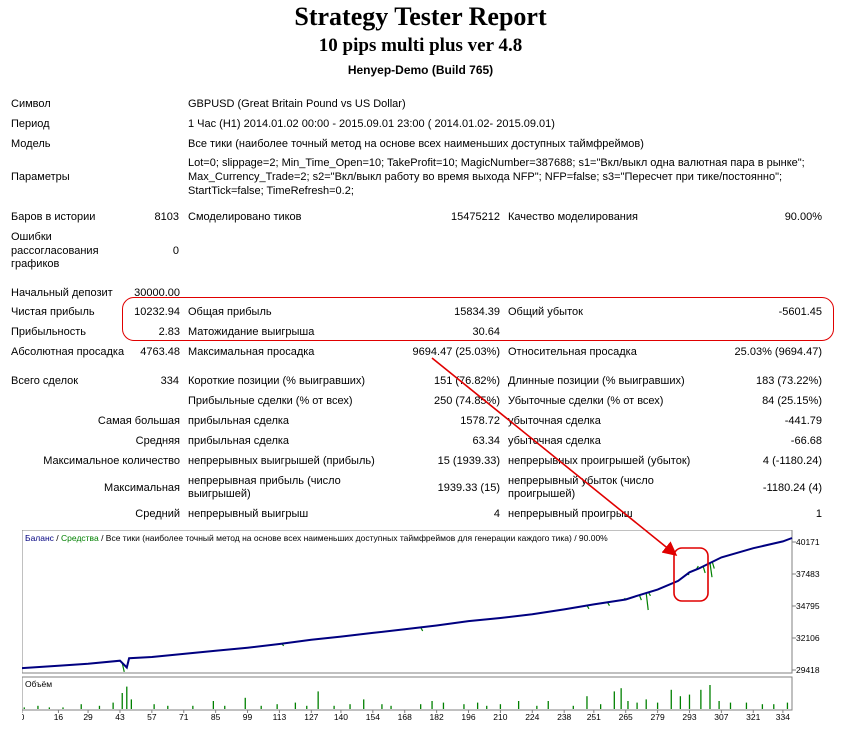  What do you see at coordinates (80, 538) in the screenshot?
I see `legend-equity: Средства` at bounding box center [80, 538].